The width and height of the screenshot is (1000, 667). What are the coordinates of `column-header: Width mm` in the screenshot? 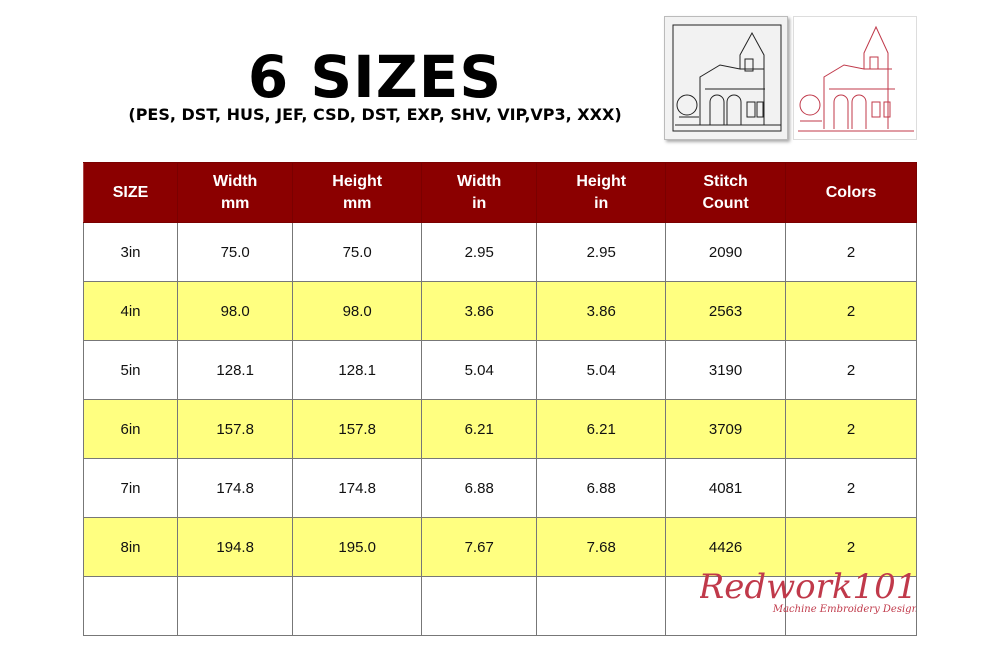 It's located at (235, 192).